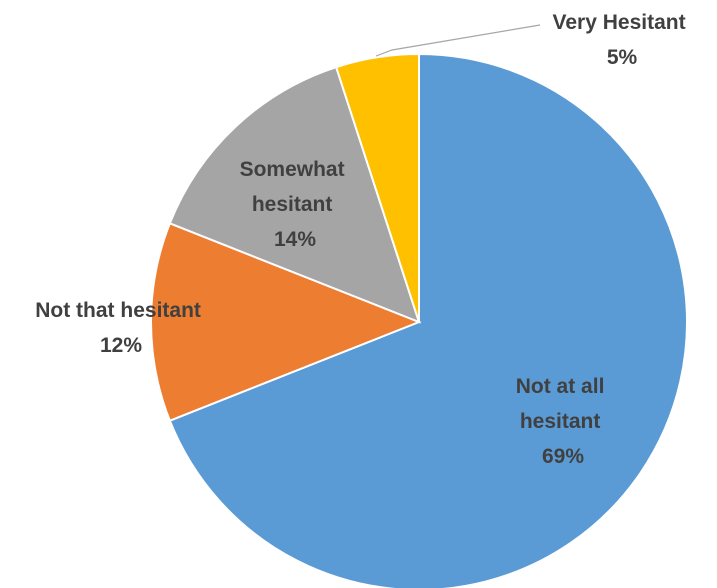 Image resolution: width=717 pixels, height=588 pixels. Describe the element at coordinates (563, 421) in the screenshot. I see `slice-label-not-at-all-hesitant: Not at all hesitant 69%` at that location.